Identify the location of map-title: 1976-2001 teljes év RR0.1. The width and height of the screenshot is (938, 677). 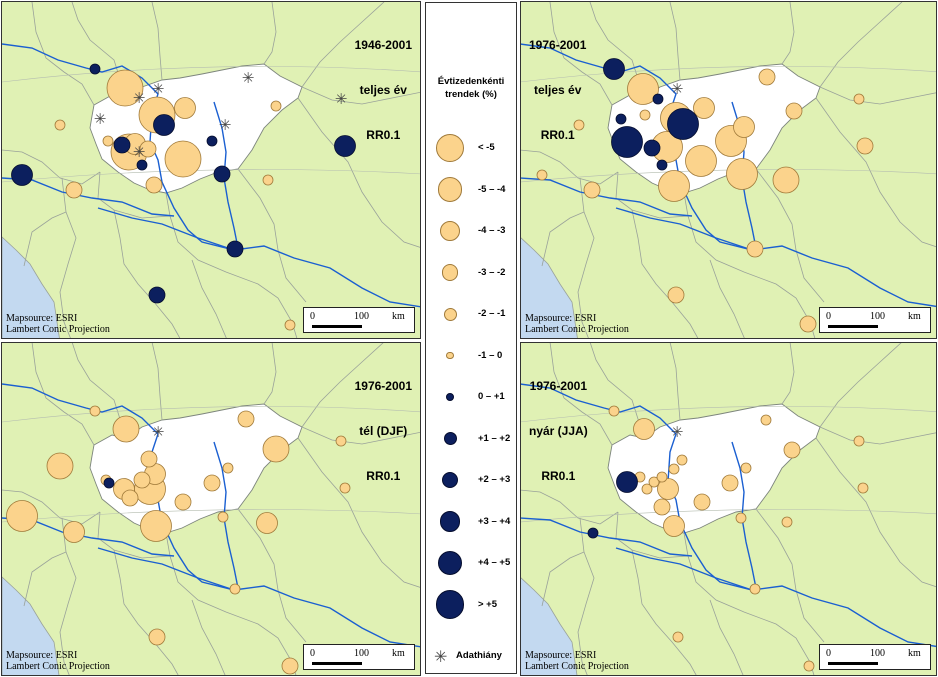
(557, 90).